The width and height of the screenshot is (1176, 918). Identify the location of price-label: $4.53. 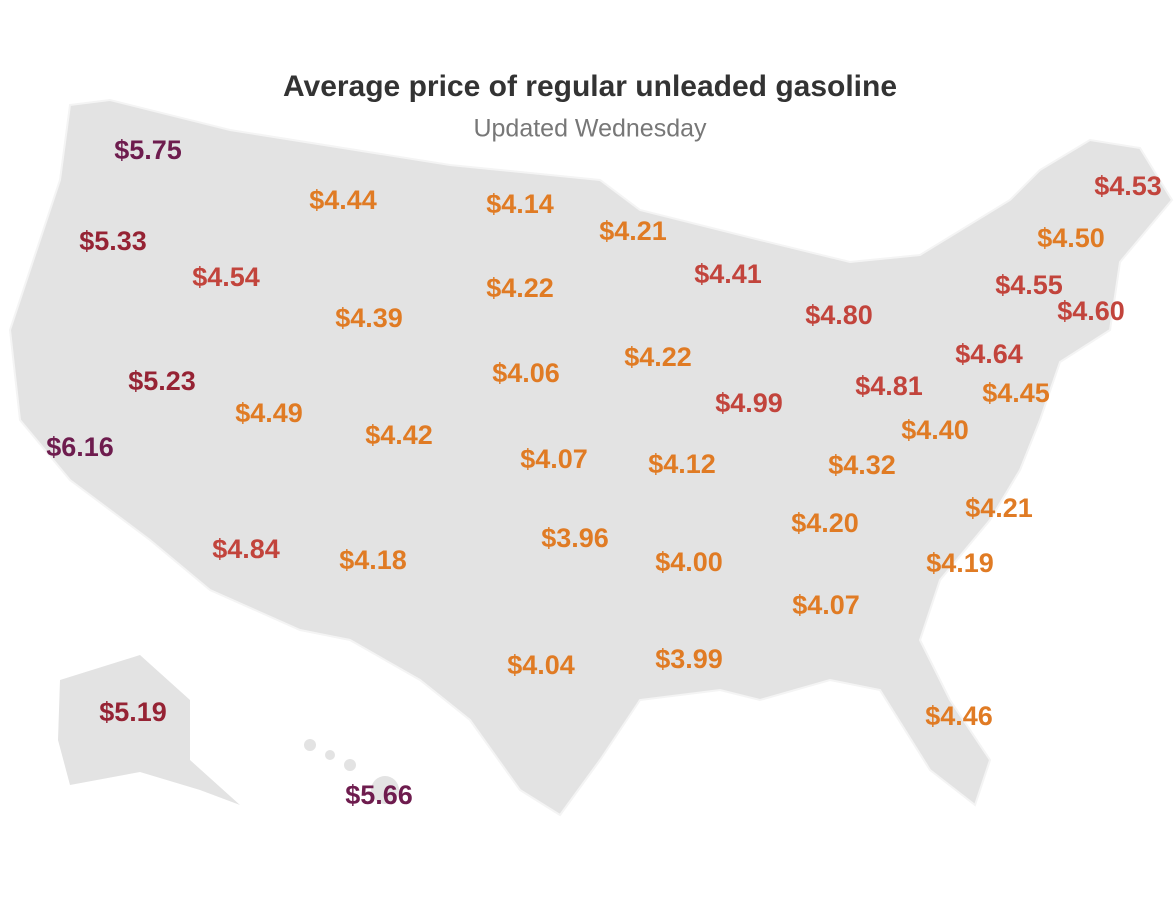
(1128, 186).